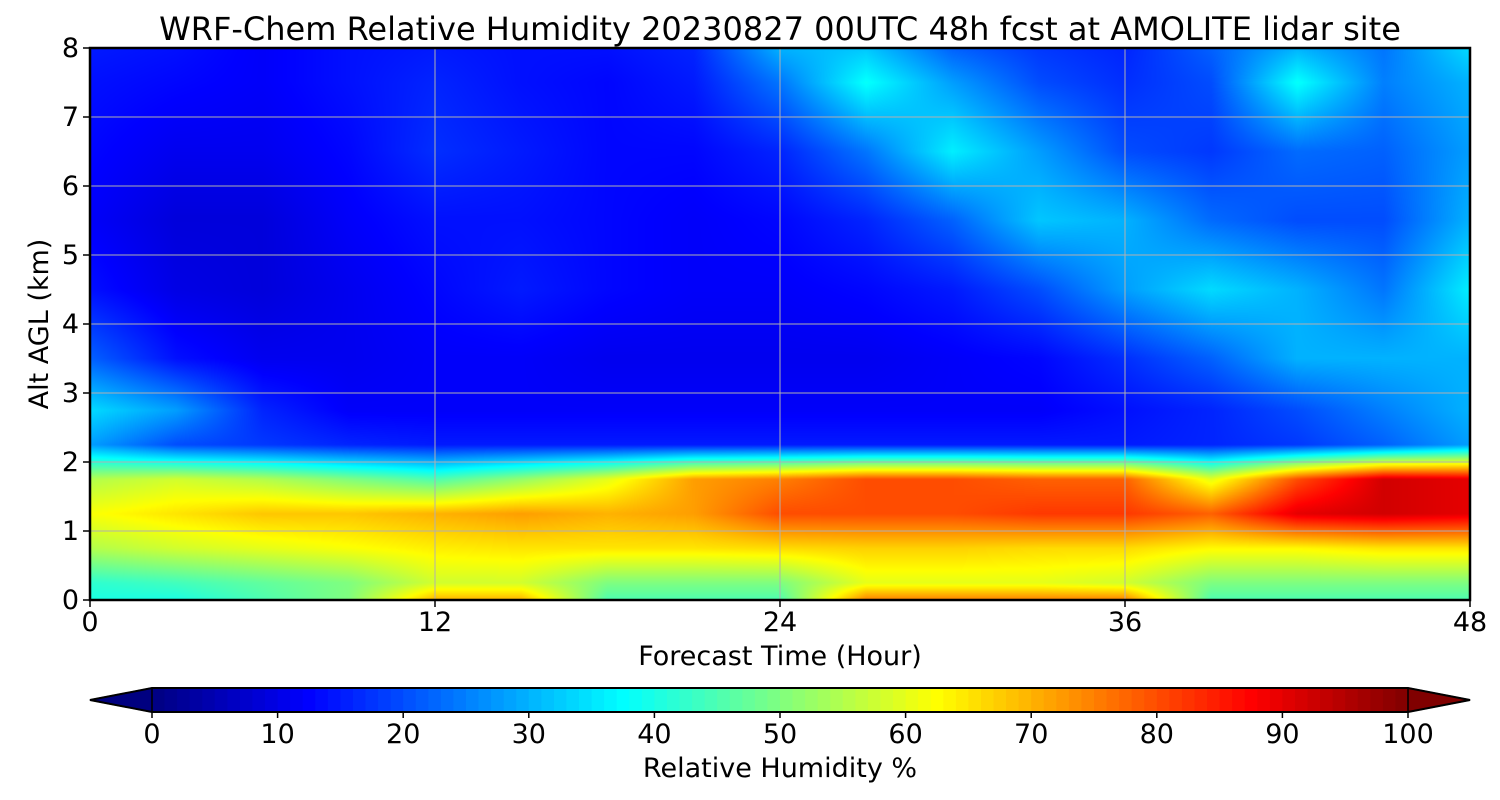  What do you see at coordinates (70, 393) in the screenshot?
I see `y-tick-label: 3` at bounding box center [70, 393].